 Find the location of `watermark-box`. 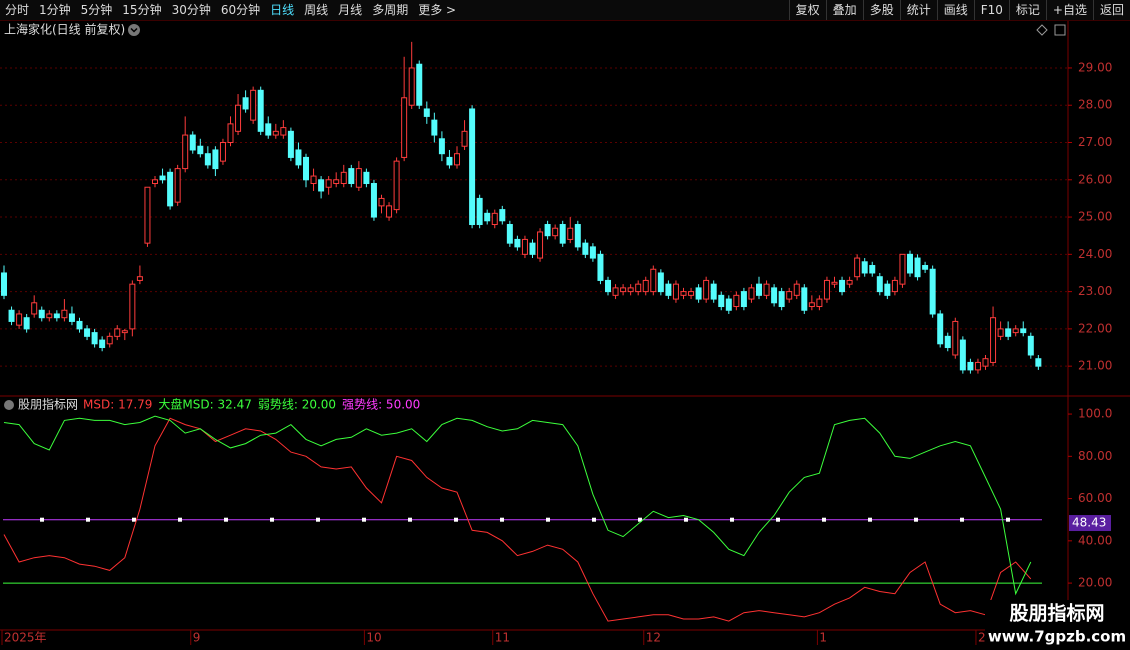

watermark-box is located at coordinates (1057, 625).